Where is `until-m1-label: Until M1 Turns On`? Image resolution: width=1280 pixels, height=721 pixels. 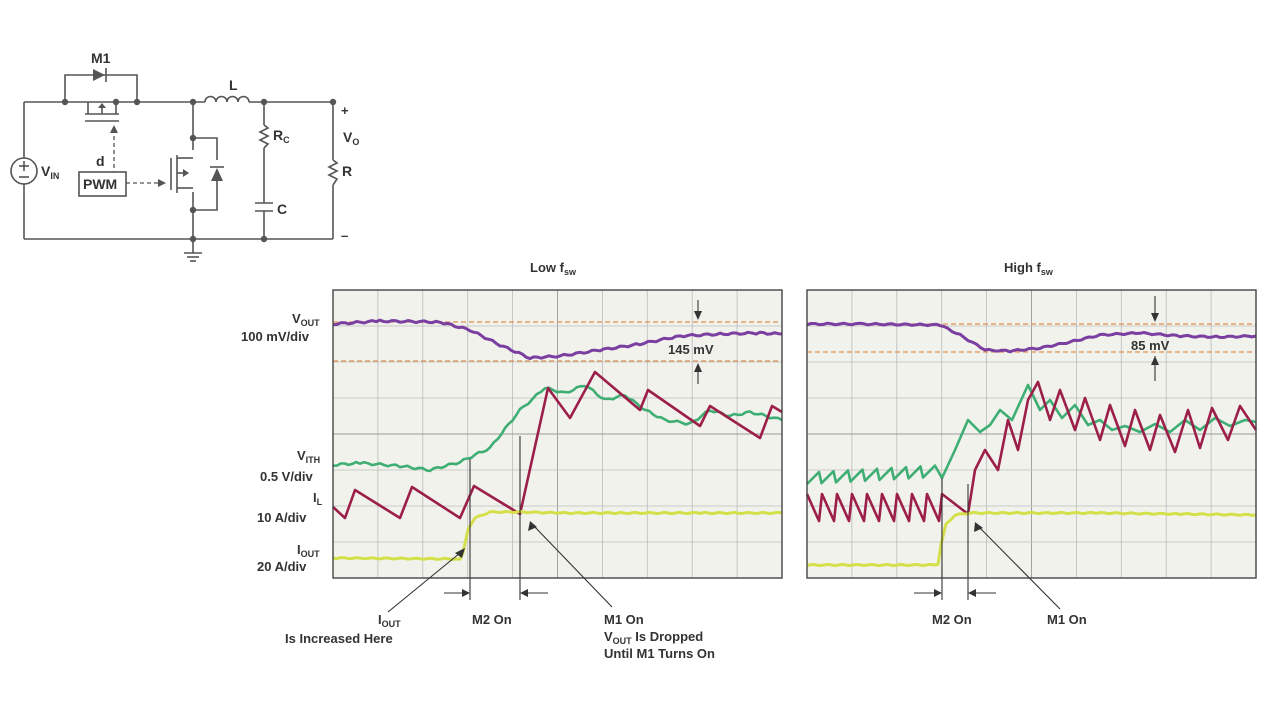 until-m1-label: Until M1 Turns On is located at coordinates (659, 653).